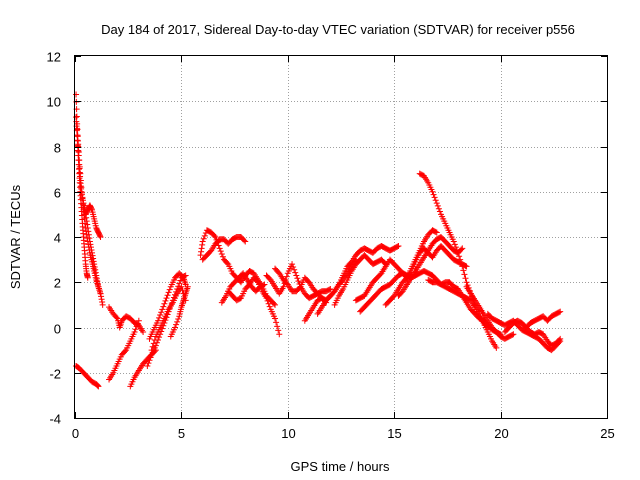 This screenshot has height=480, width=640. Describe the element at coordinates (426, 275) in the screenshot. I see `series-arc-x` at that location.